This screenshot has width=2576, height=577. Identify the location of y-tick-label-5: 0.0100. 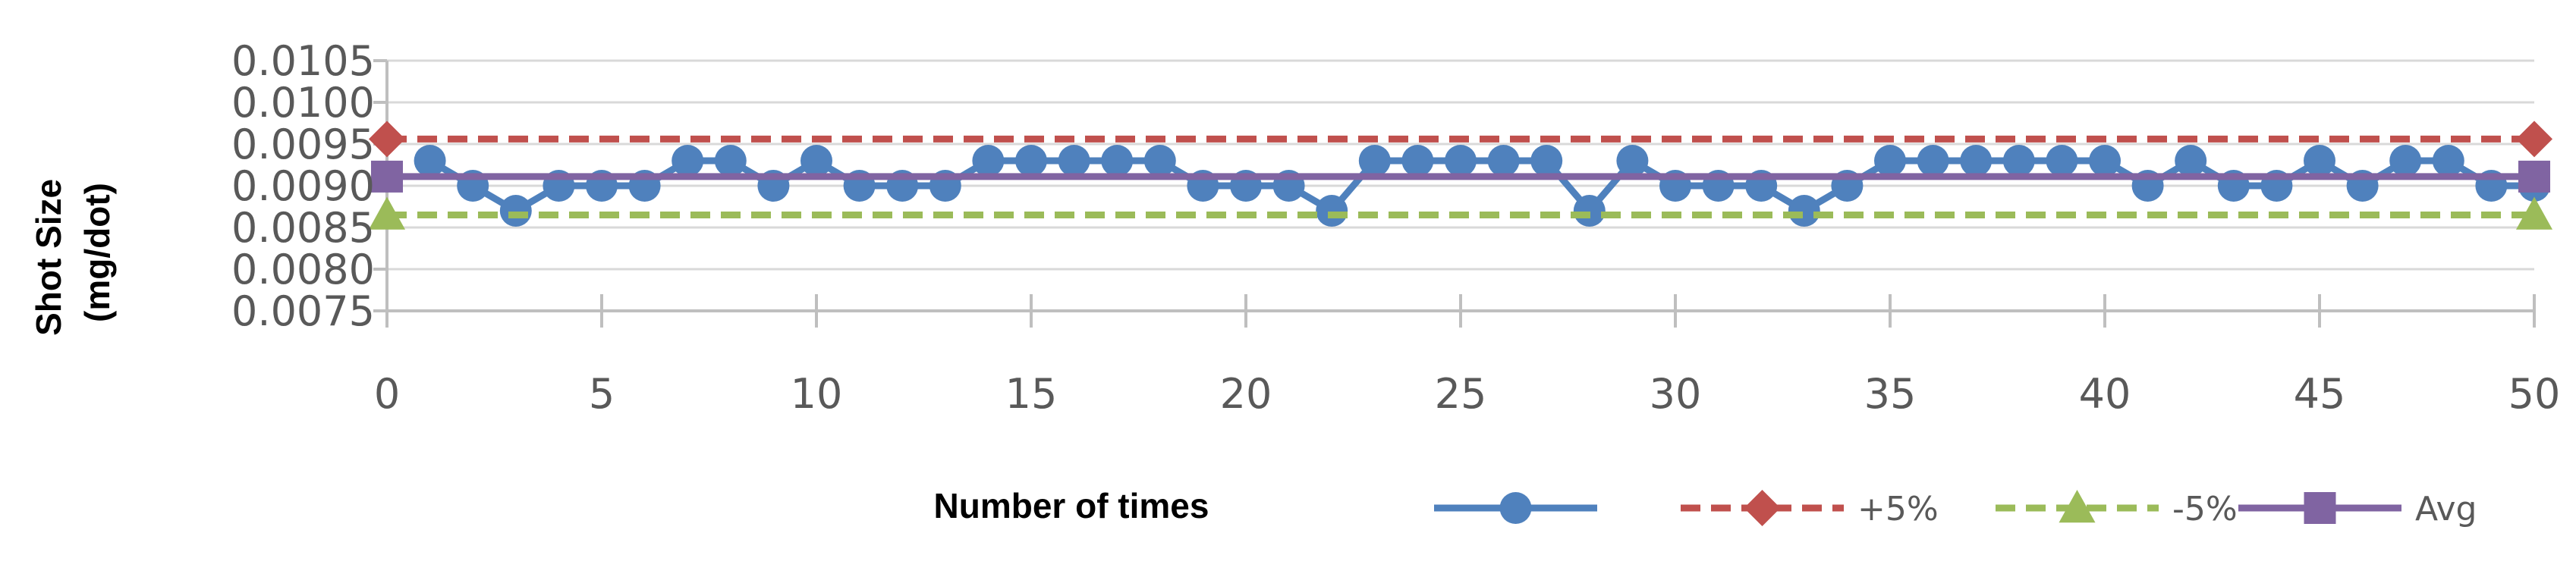
(303, 103).